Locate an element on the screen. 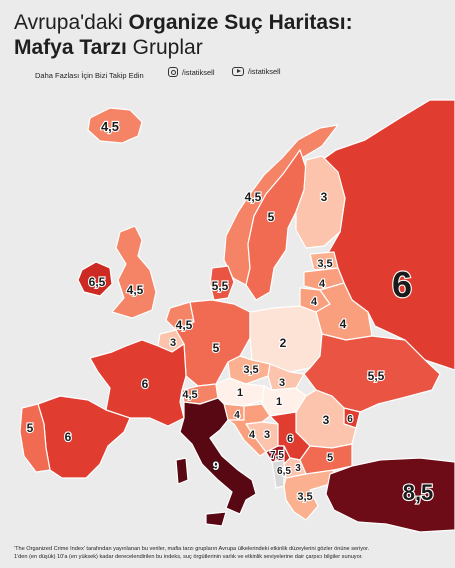 This screenshot has width=455, height=568. label-greece: 3,5 is located at coordinates (304, 497).